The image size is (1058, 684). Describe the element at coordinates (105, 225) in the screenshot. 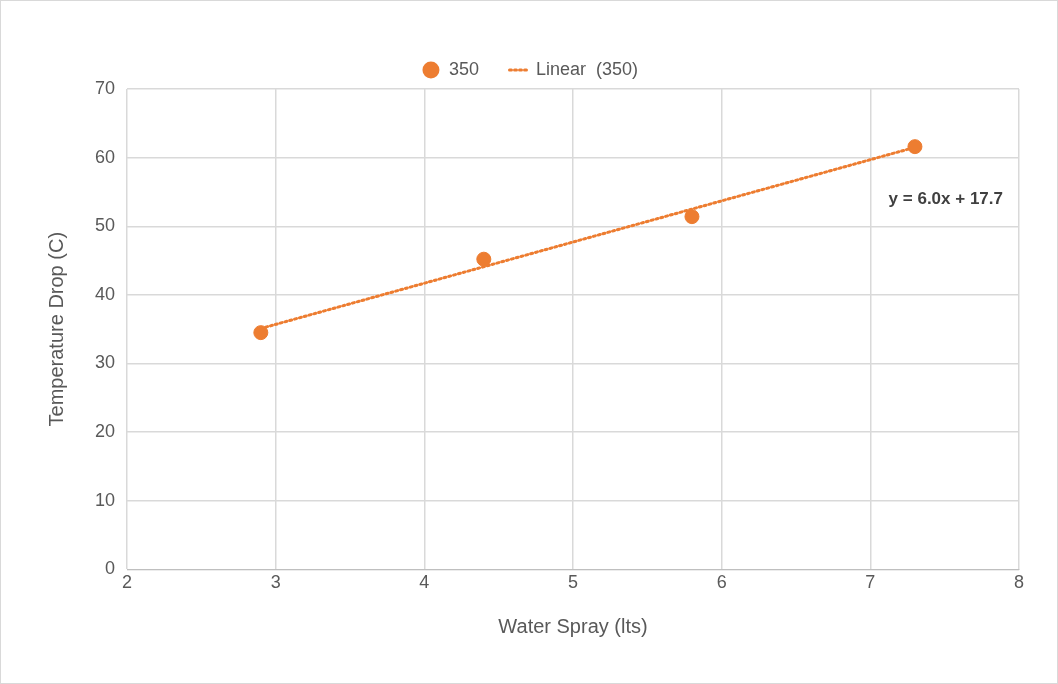

I see `y-tick-label: 50` at that location.